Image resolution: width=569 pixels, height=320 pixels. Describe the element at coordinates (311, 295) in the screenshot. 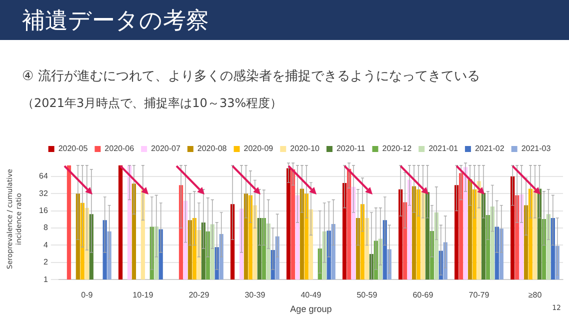

I see `x-tick-label: 40-49` at that location.